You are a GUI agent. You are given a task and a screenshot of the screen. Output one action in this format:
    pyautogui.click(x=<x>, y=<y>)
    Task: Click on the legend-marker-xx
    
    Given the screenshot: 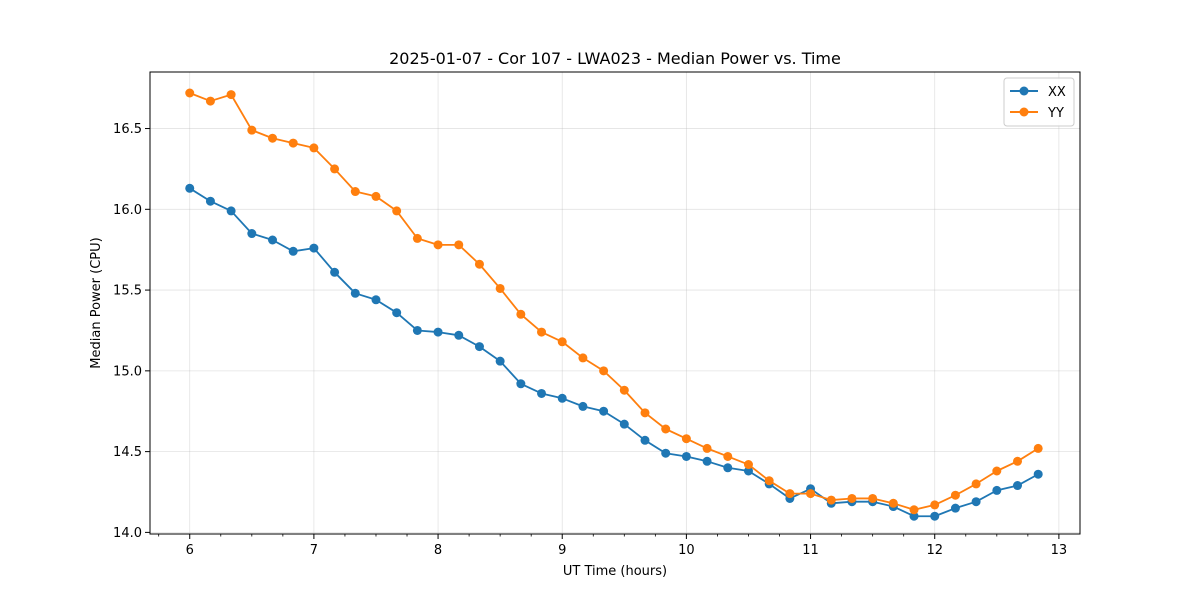 What is the action you would take?
    pyautogui.click(x=1024, y=91)
    